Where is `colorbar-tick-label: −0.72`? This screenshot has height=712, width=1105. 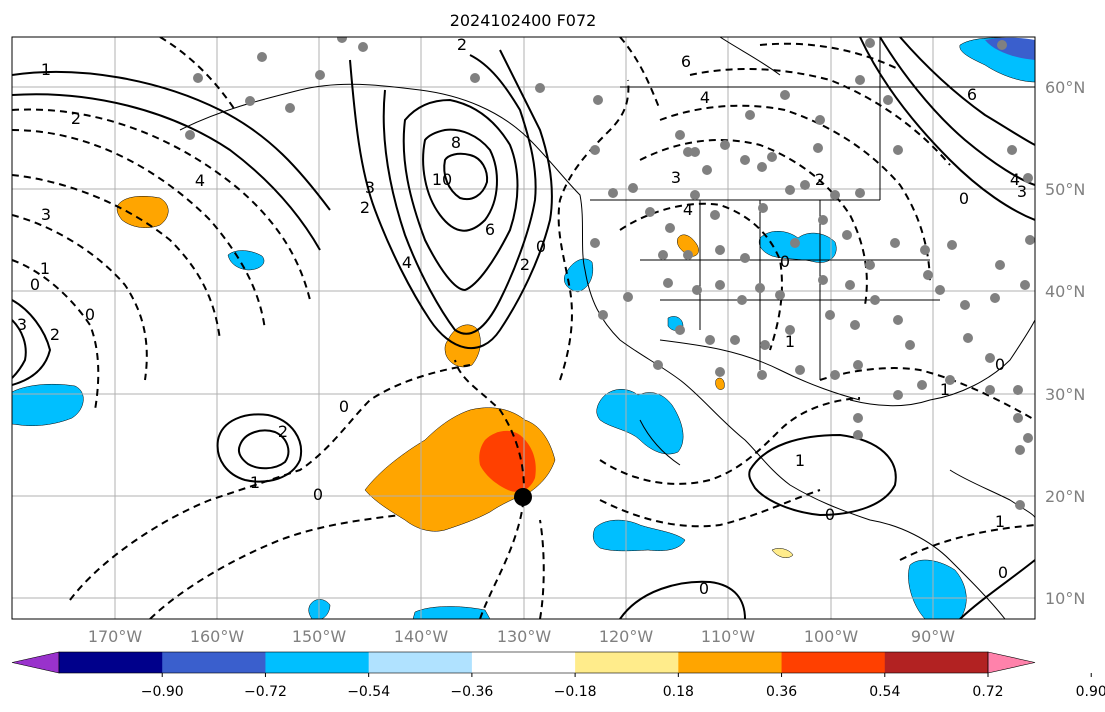
colorbar-tick-label: −0.72 is located at coordinates (265, 692).